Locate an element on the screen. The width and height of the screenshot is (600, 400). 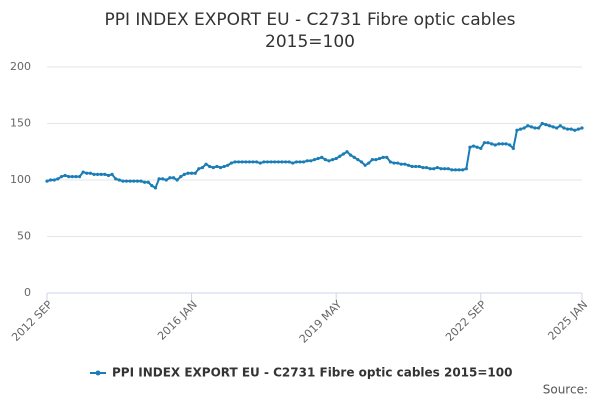
x-tick-label: 2012 SEP is located at coordinates (32, 321).